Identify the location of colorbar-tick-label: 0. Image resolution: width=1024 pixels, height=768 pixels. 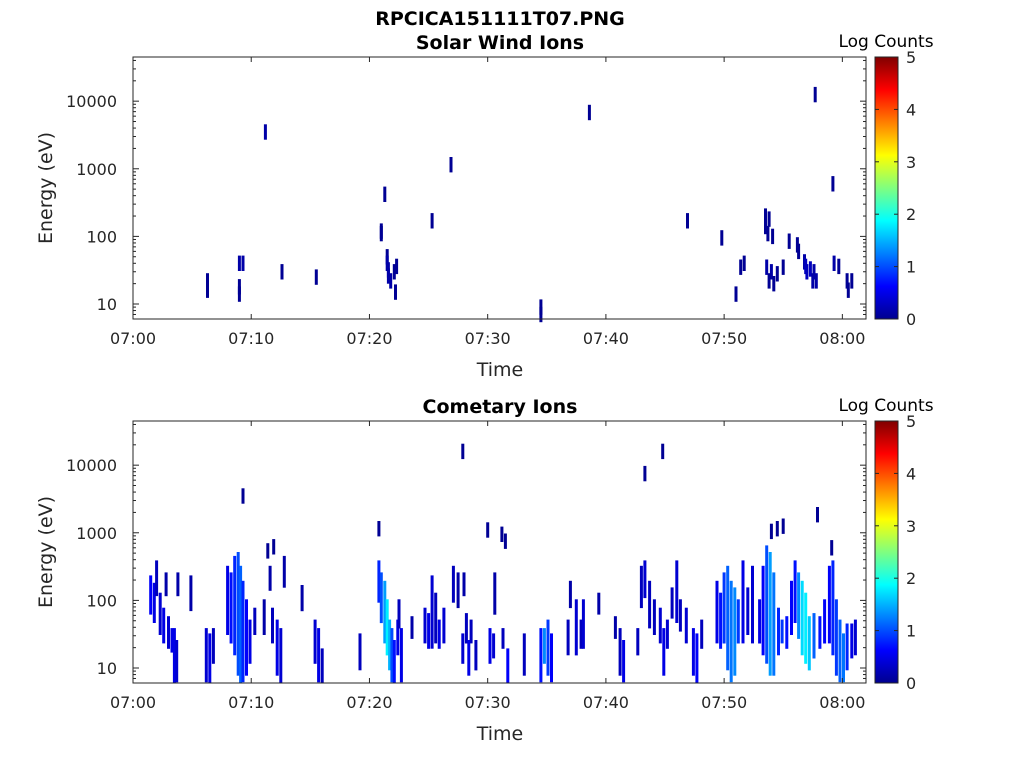
(911, 683).